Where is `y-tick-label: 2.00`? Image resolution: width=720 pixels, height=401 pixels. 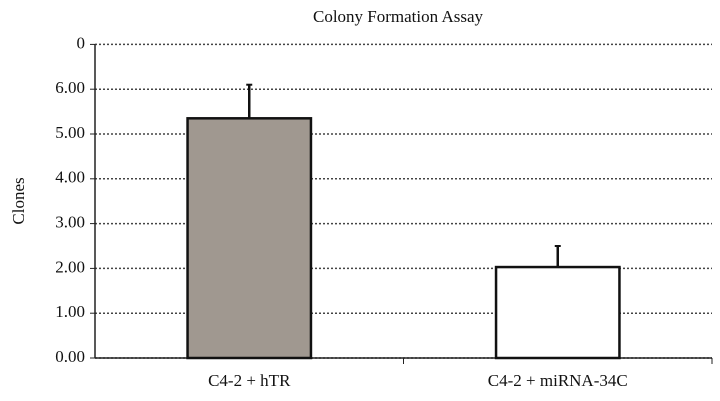
y-tick-label: 2.00 is located at coordinates (70, 266).